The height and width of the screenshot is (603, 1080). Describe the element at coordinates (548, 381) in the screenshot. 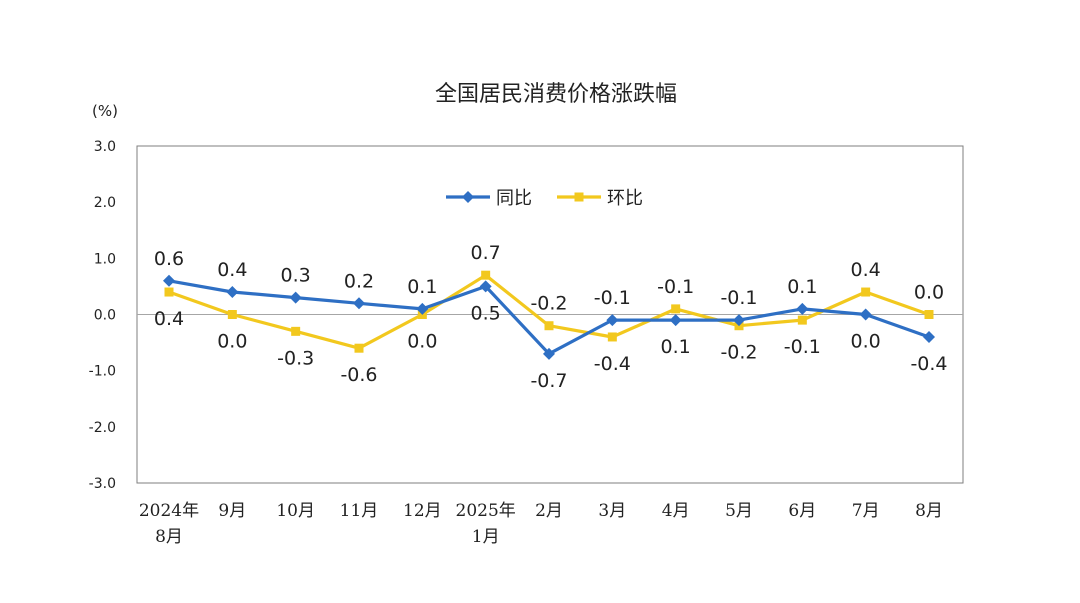

I see `data-label-tongbi: -0.7` at that location.